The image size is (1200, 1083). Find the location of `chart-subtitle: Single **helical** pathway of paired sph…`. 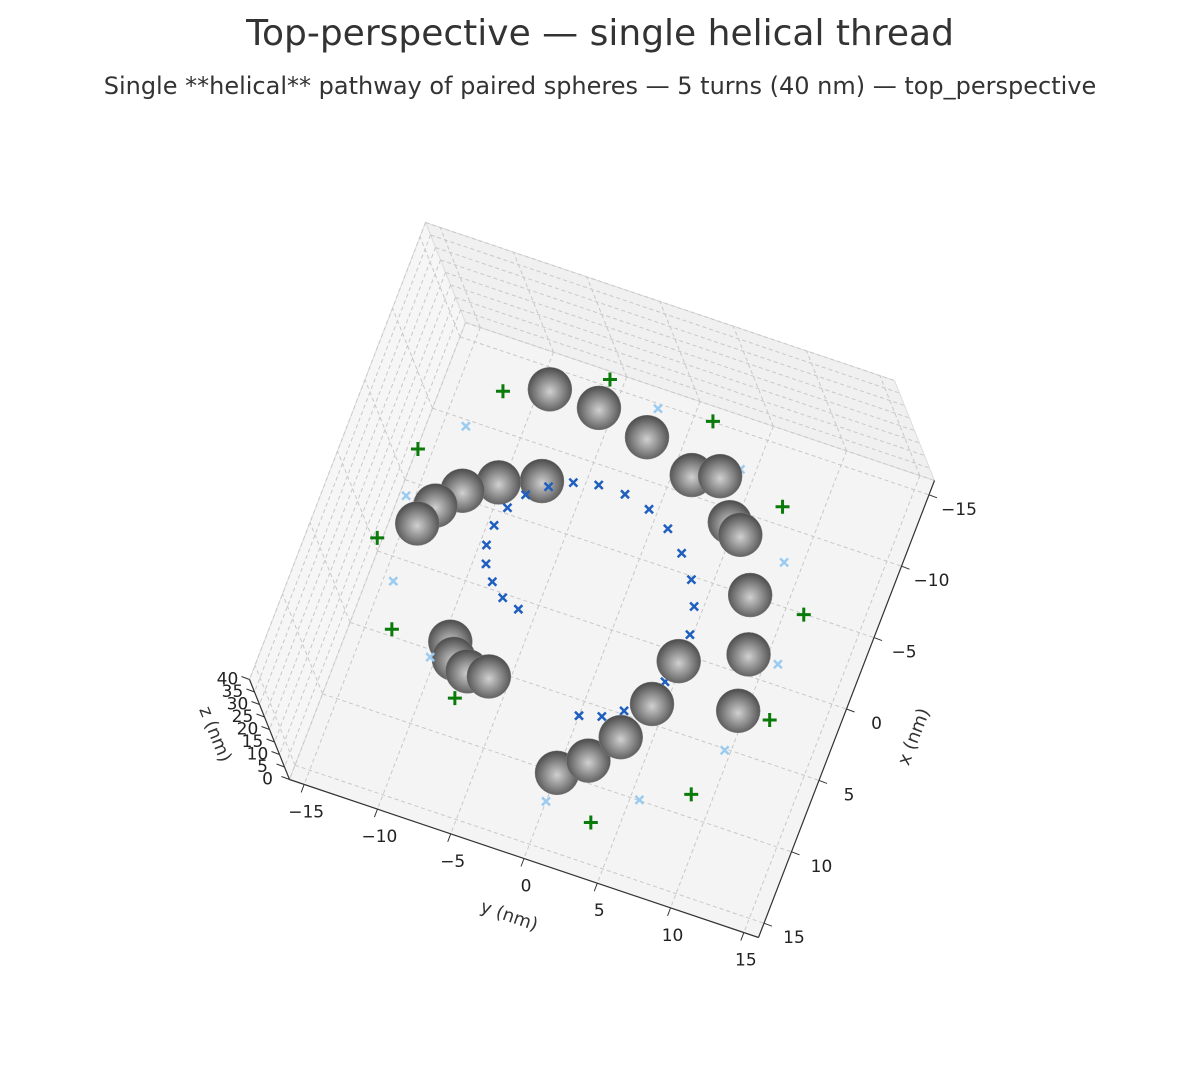

chart-subtitle: Single **helical** pathway of paired sph… is located at coordinates (600, 86).